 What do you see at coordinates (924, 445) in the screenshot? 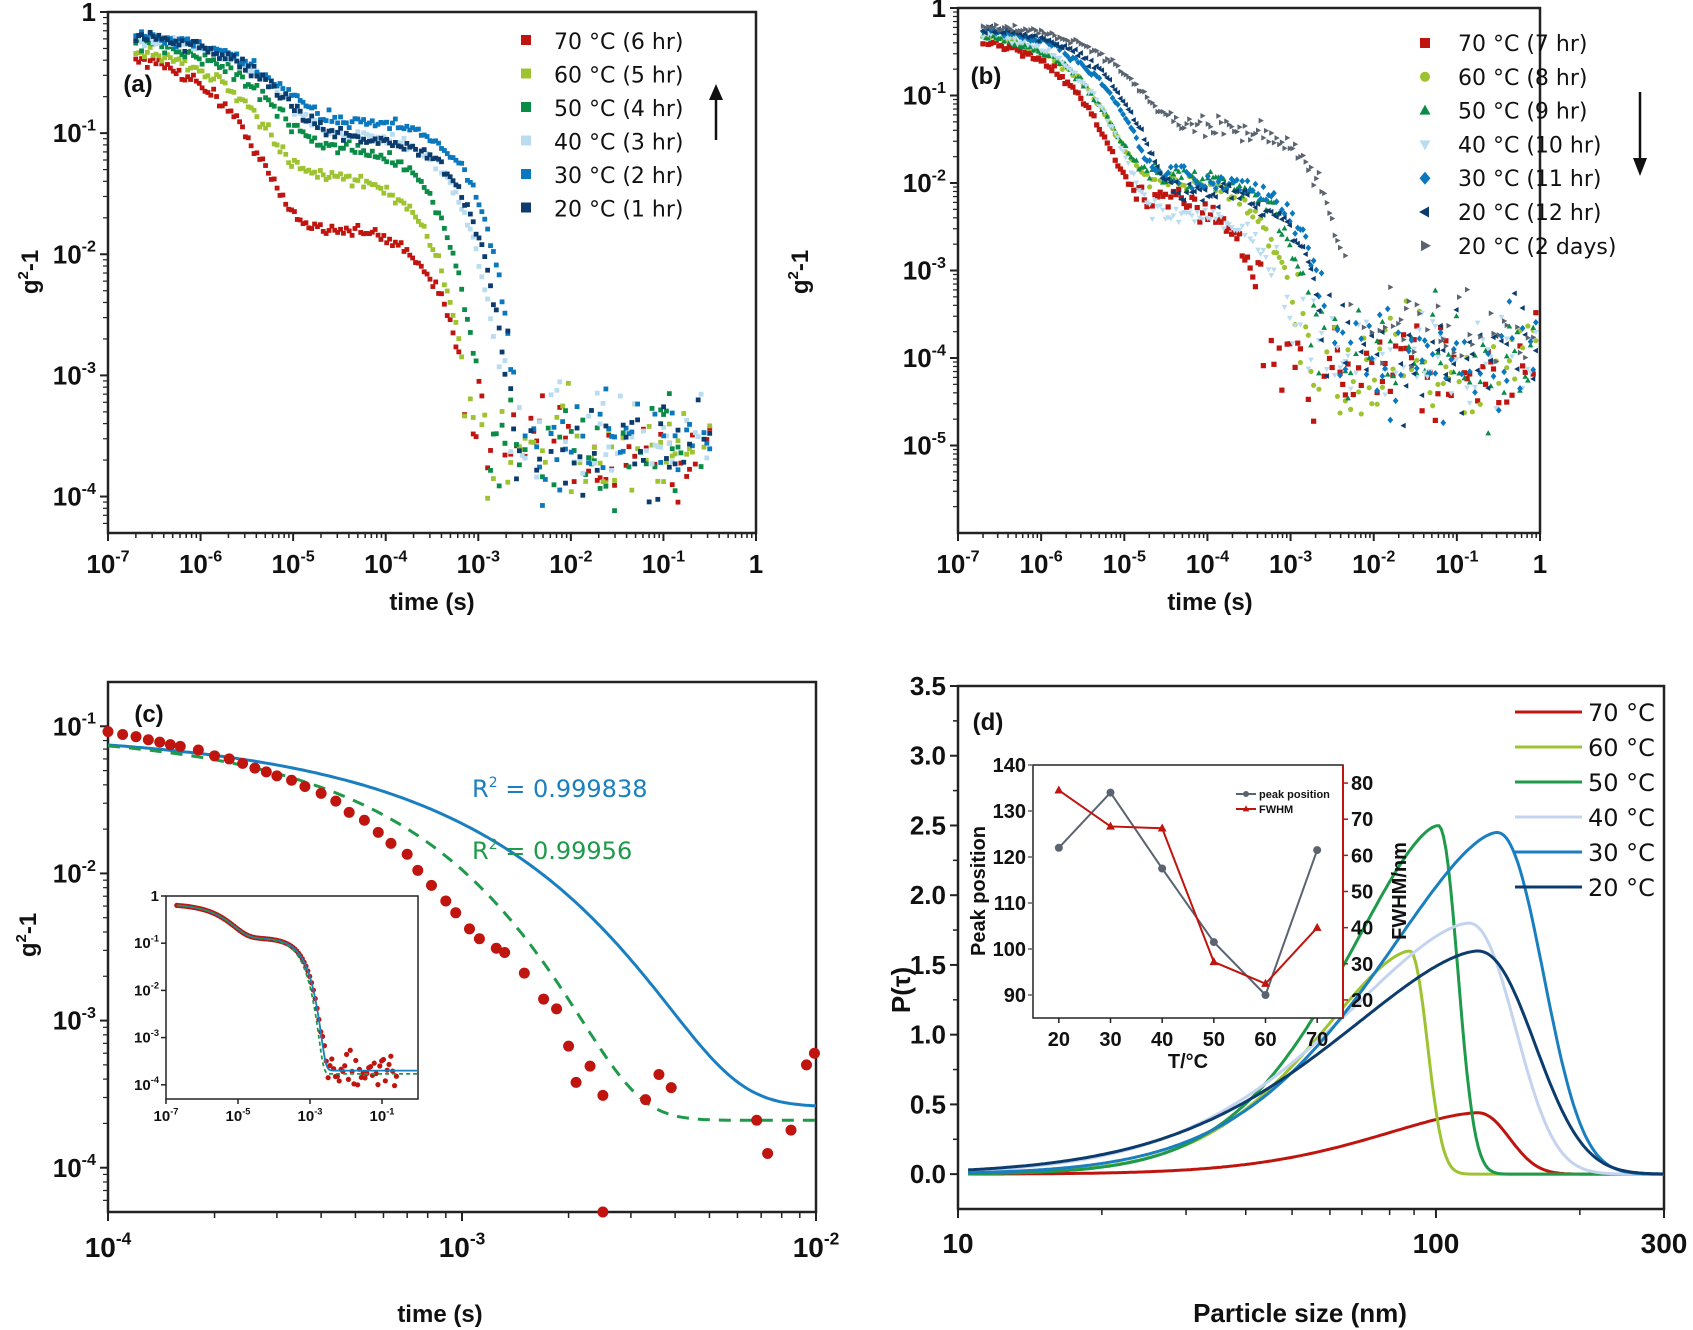
I see `y-tick-label: 10⁻⁵` at bounding box center [924, 445].